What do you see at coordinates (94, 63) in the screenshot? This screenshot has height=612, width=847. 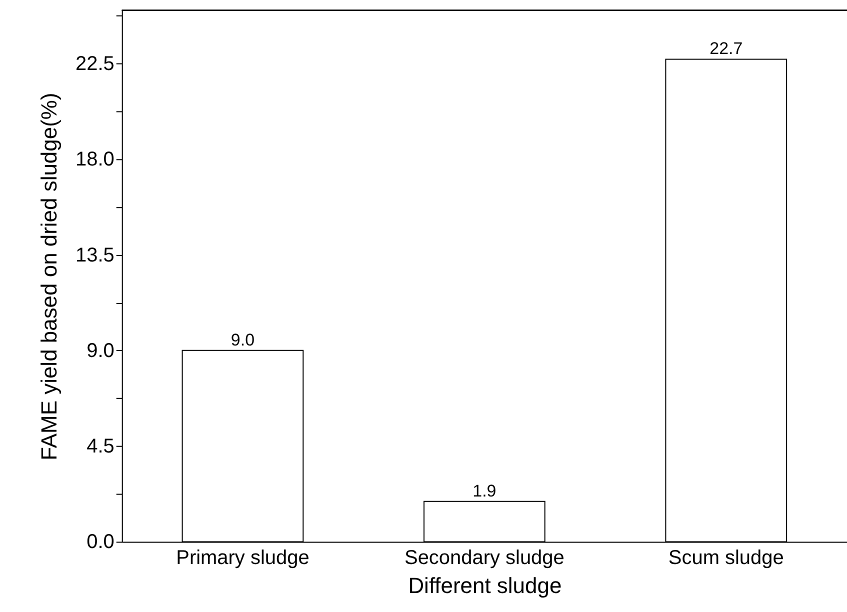 I see `y-tick-label: 22.5` at bounding box center [94, 63].